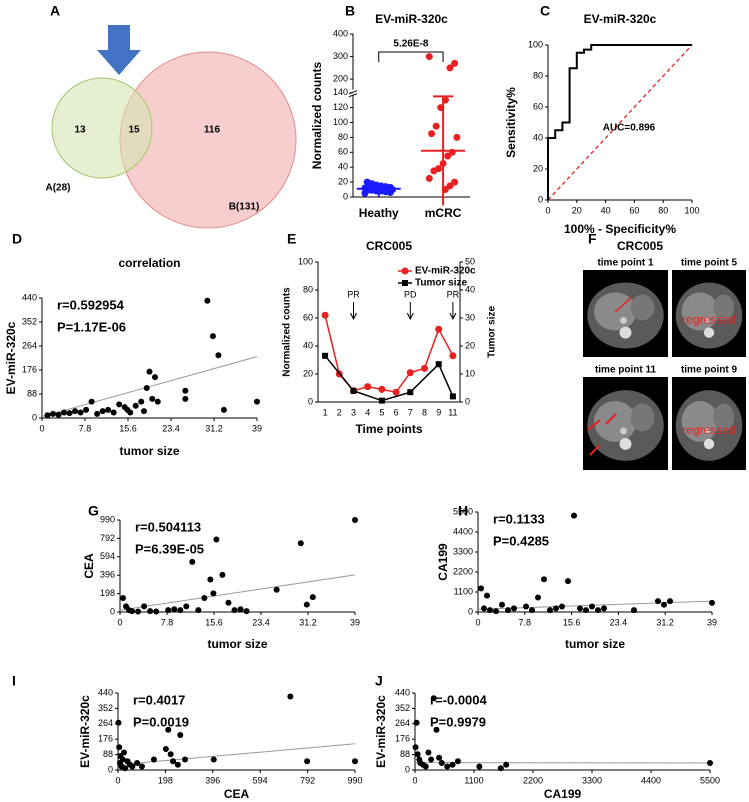  Describe the element at coordinates (623, 304) in the screenshot. I see `lesion-marker` at that location.